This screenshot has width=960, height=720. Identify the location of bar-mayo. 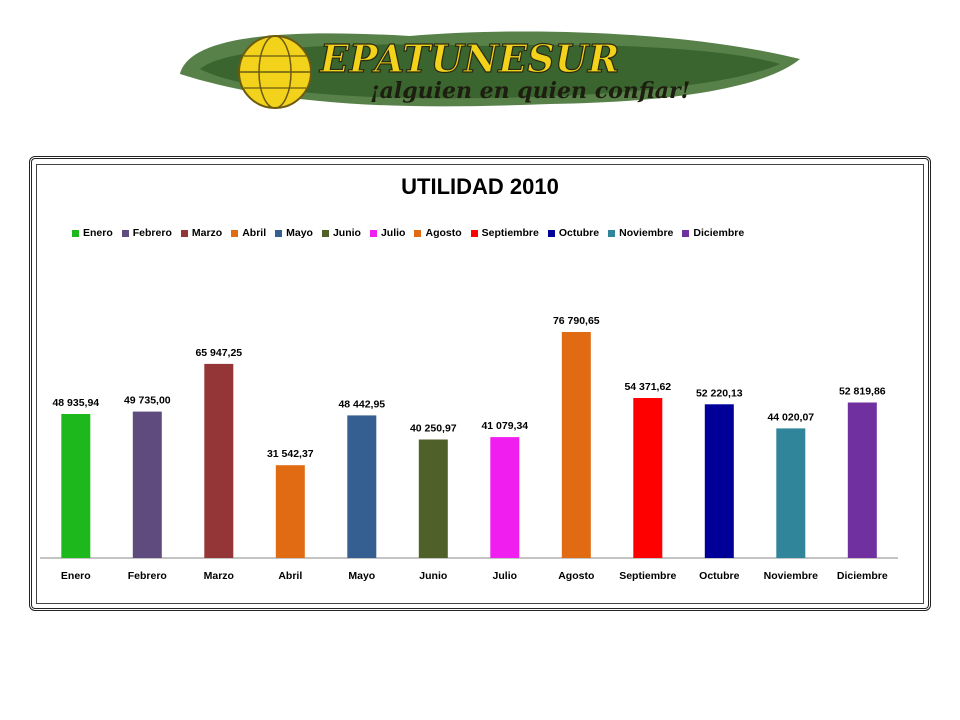
(362, 486).